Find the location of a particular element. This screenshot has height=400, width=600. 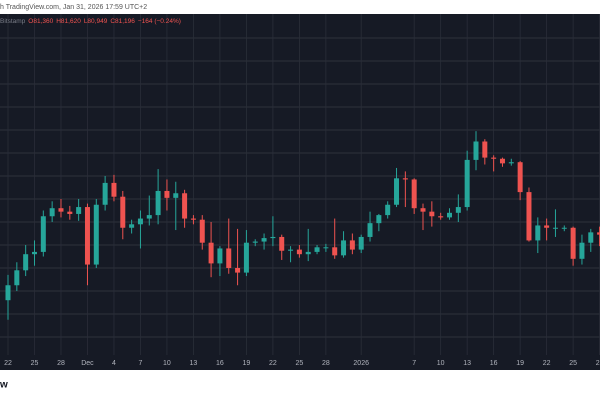

x-tick-label: Dec is located at coordinates (87, 363).